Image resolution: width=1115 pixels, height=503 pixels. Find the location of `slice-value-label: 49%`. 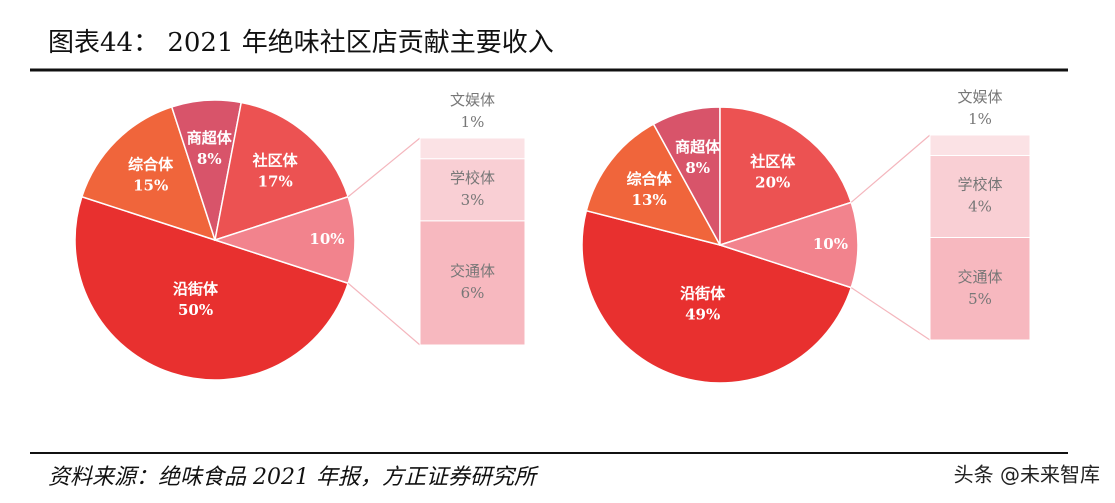

slice-value-label: 49% is located at coordinates (702, 315).